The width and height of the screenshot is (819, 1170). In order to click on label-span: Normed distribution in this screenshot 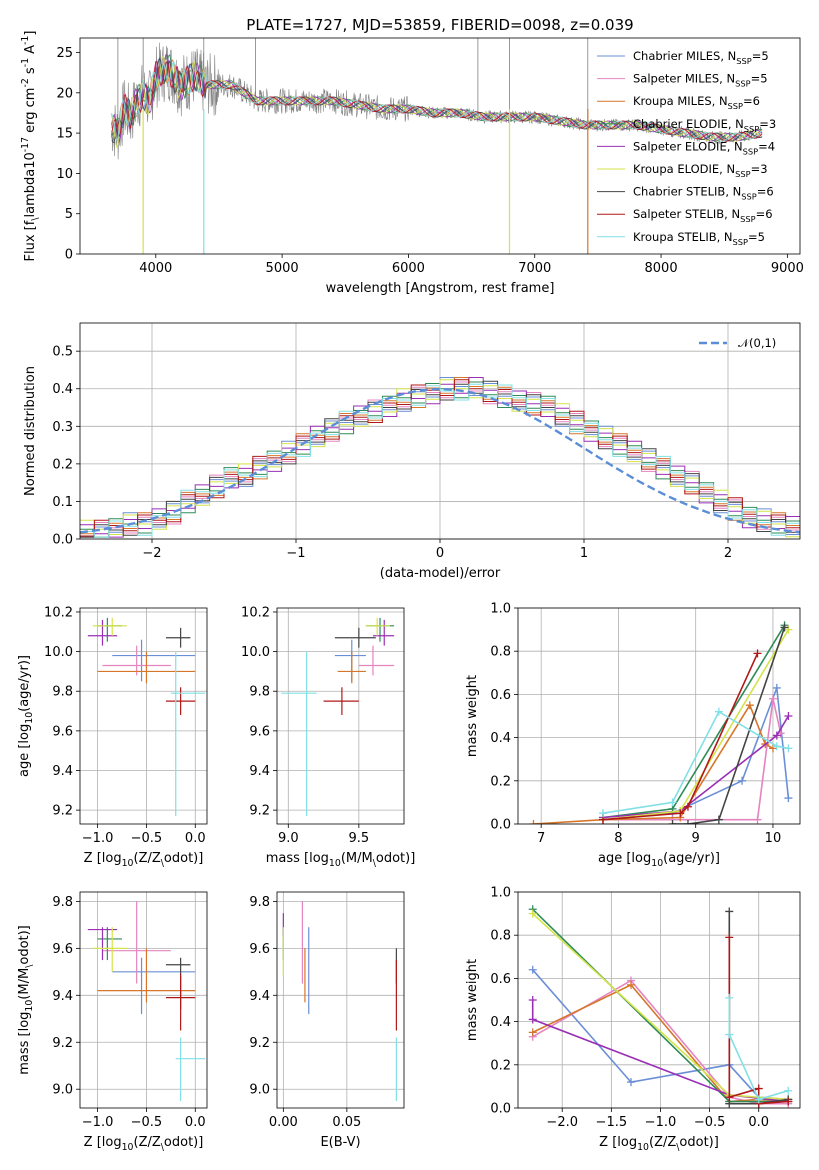, I will do `click(30, 431)`.